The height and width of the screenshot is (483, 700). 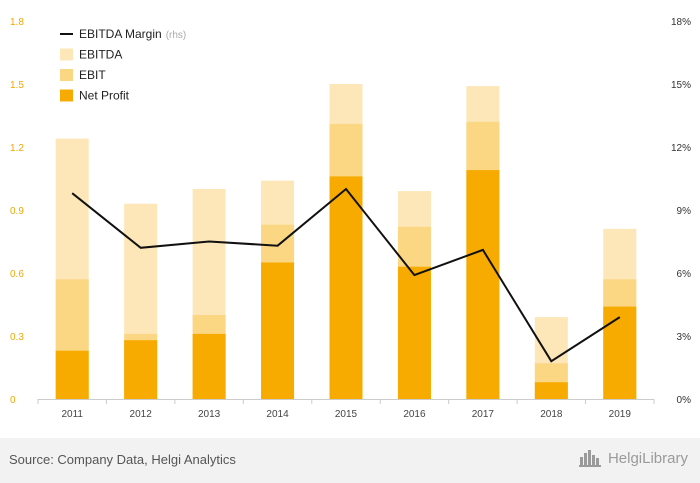 I want to click on legend-label: EBITDA, so click(x=100, y=55).